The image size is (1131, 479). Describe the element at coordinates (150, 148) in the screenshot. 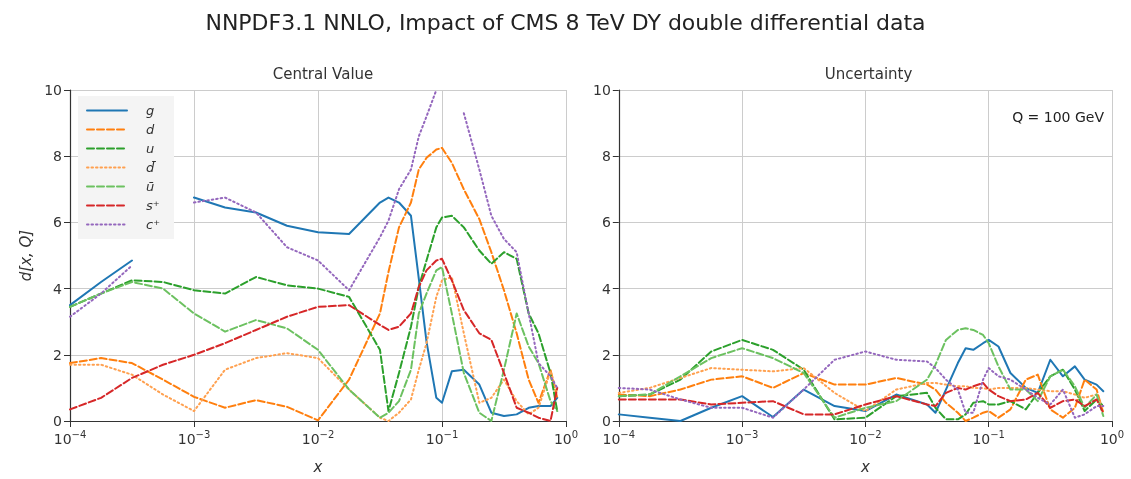

I see `legend-label: u` at that location.